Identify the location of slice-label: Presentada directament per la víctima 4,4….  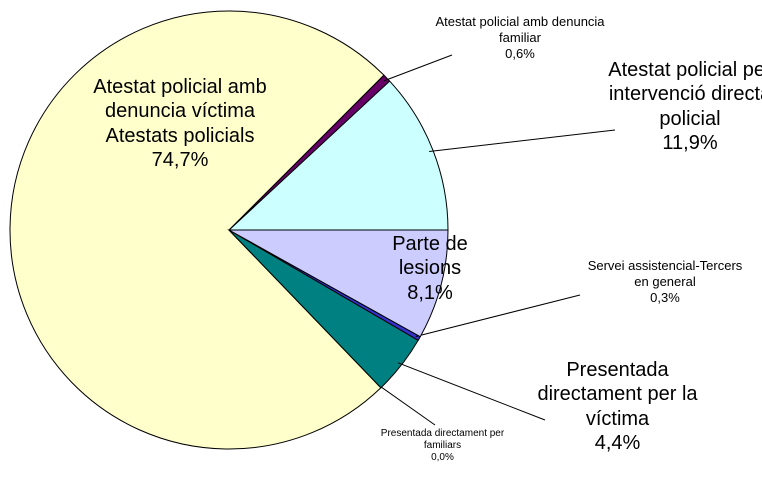
(617, 407).